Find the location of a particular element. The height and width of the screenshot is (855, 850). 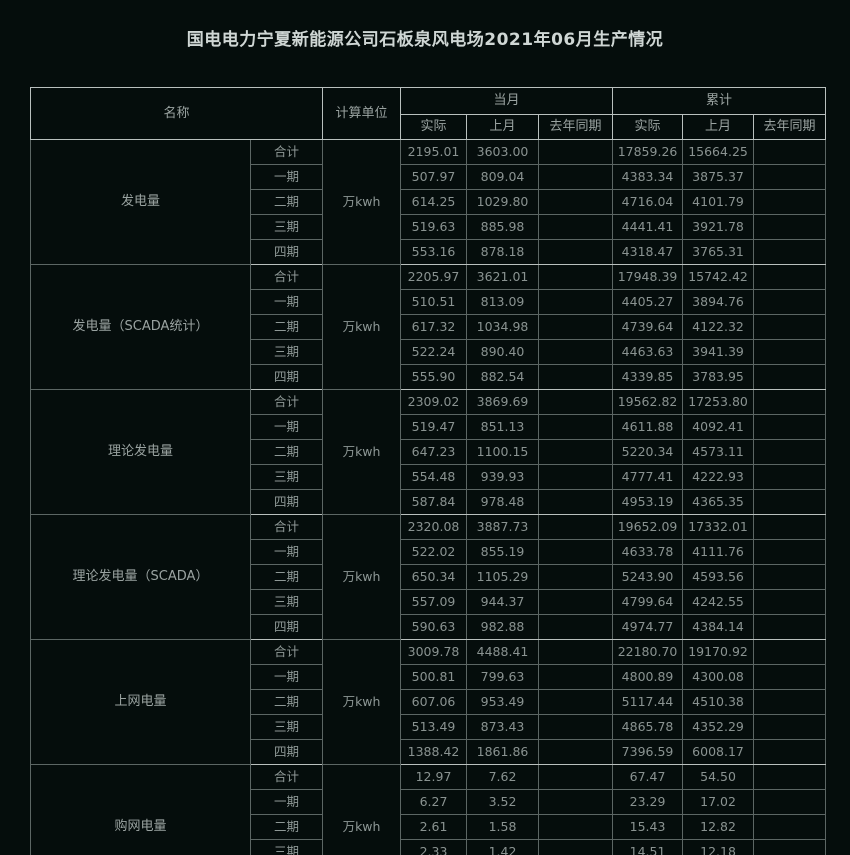

cum-actual-cell: 19652.09 is located at coordinates (648, 527).